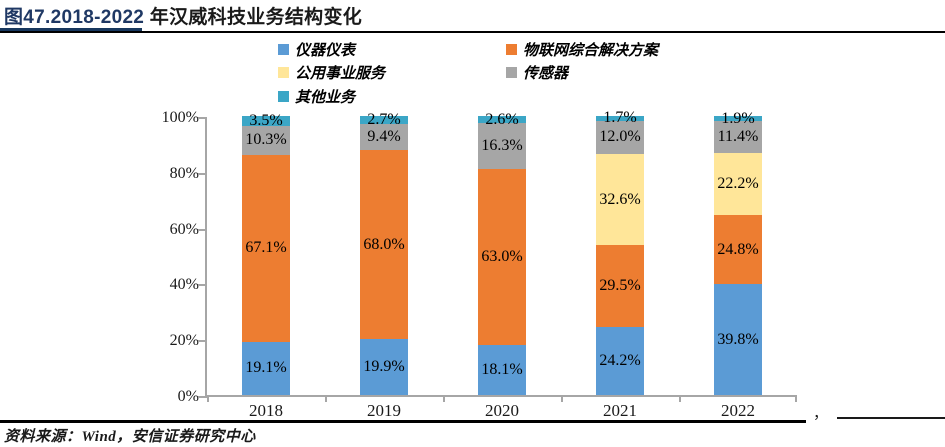 The height and width of the screenshot is (447, 945). What do you see at coordinates (891, 418) in the screenshot?
I see `footer-secondary-rule` at bounding box center [891, 418].